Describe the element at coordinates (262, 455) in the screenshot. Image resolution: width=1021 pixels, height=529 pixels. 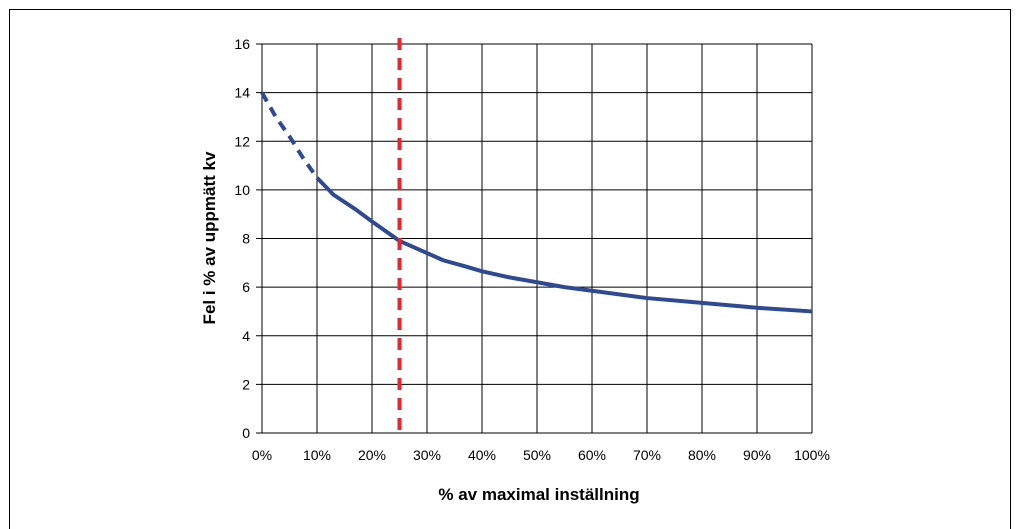
I see `x-tick-label: 0%` at that location.